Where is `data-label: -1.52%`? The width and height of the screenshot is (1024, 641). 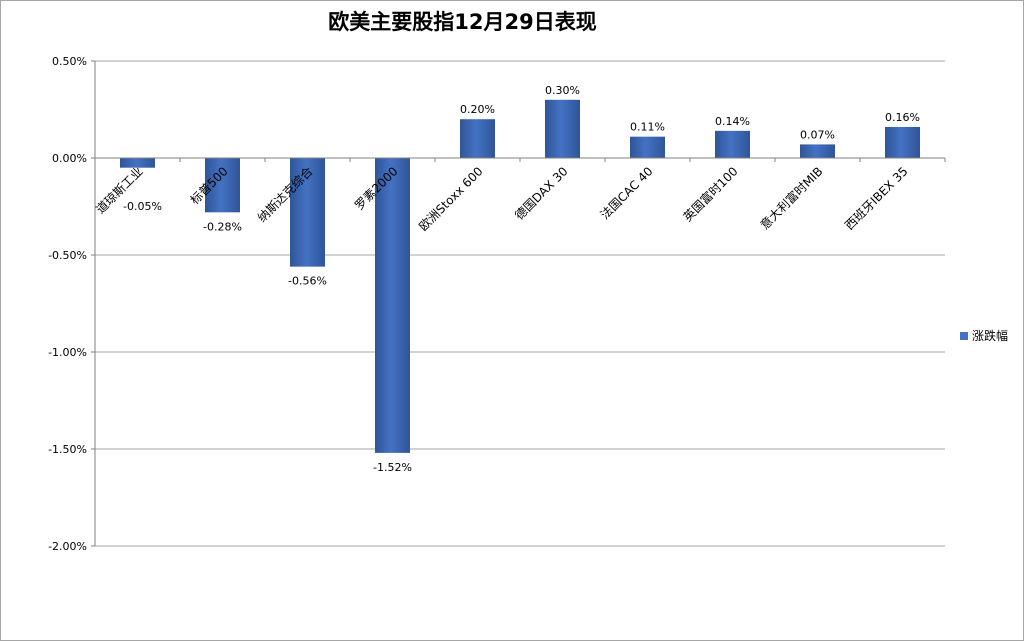
data-label: -1.52% is located at coordinates (392, 467).